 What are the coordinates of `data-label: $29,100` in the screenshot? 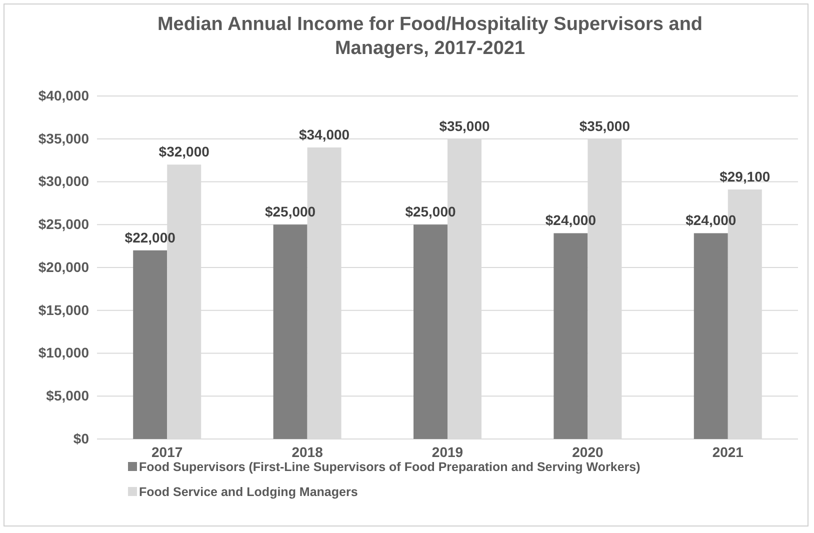 It's located at (745, 176).